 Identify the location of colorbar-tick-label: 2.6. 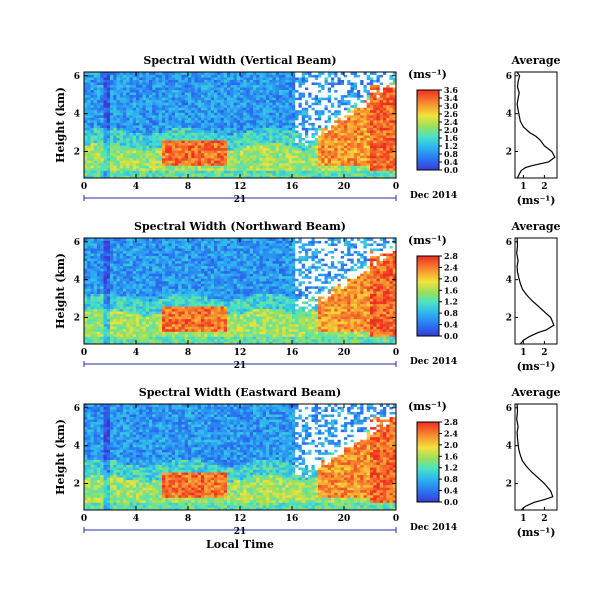
(451, 114).